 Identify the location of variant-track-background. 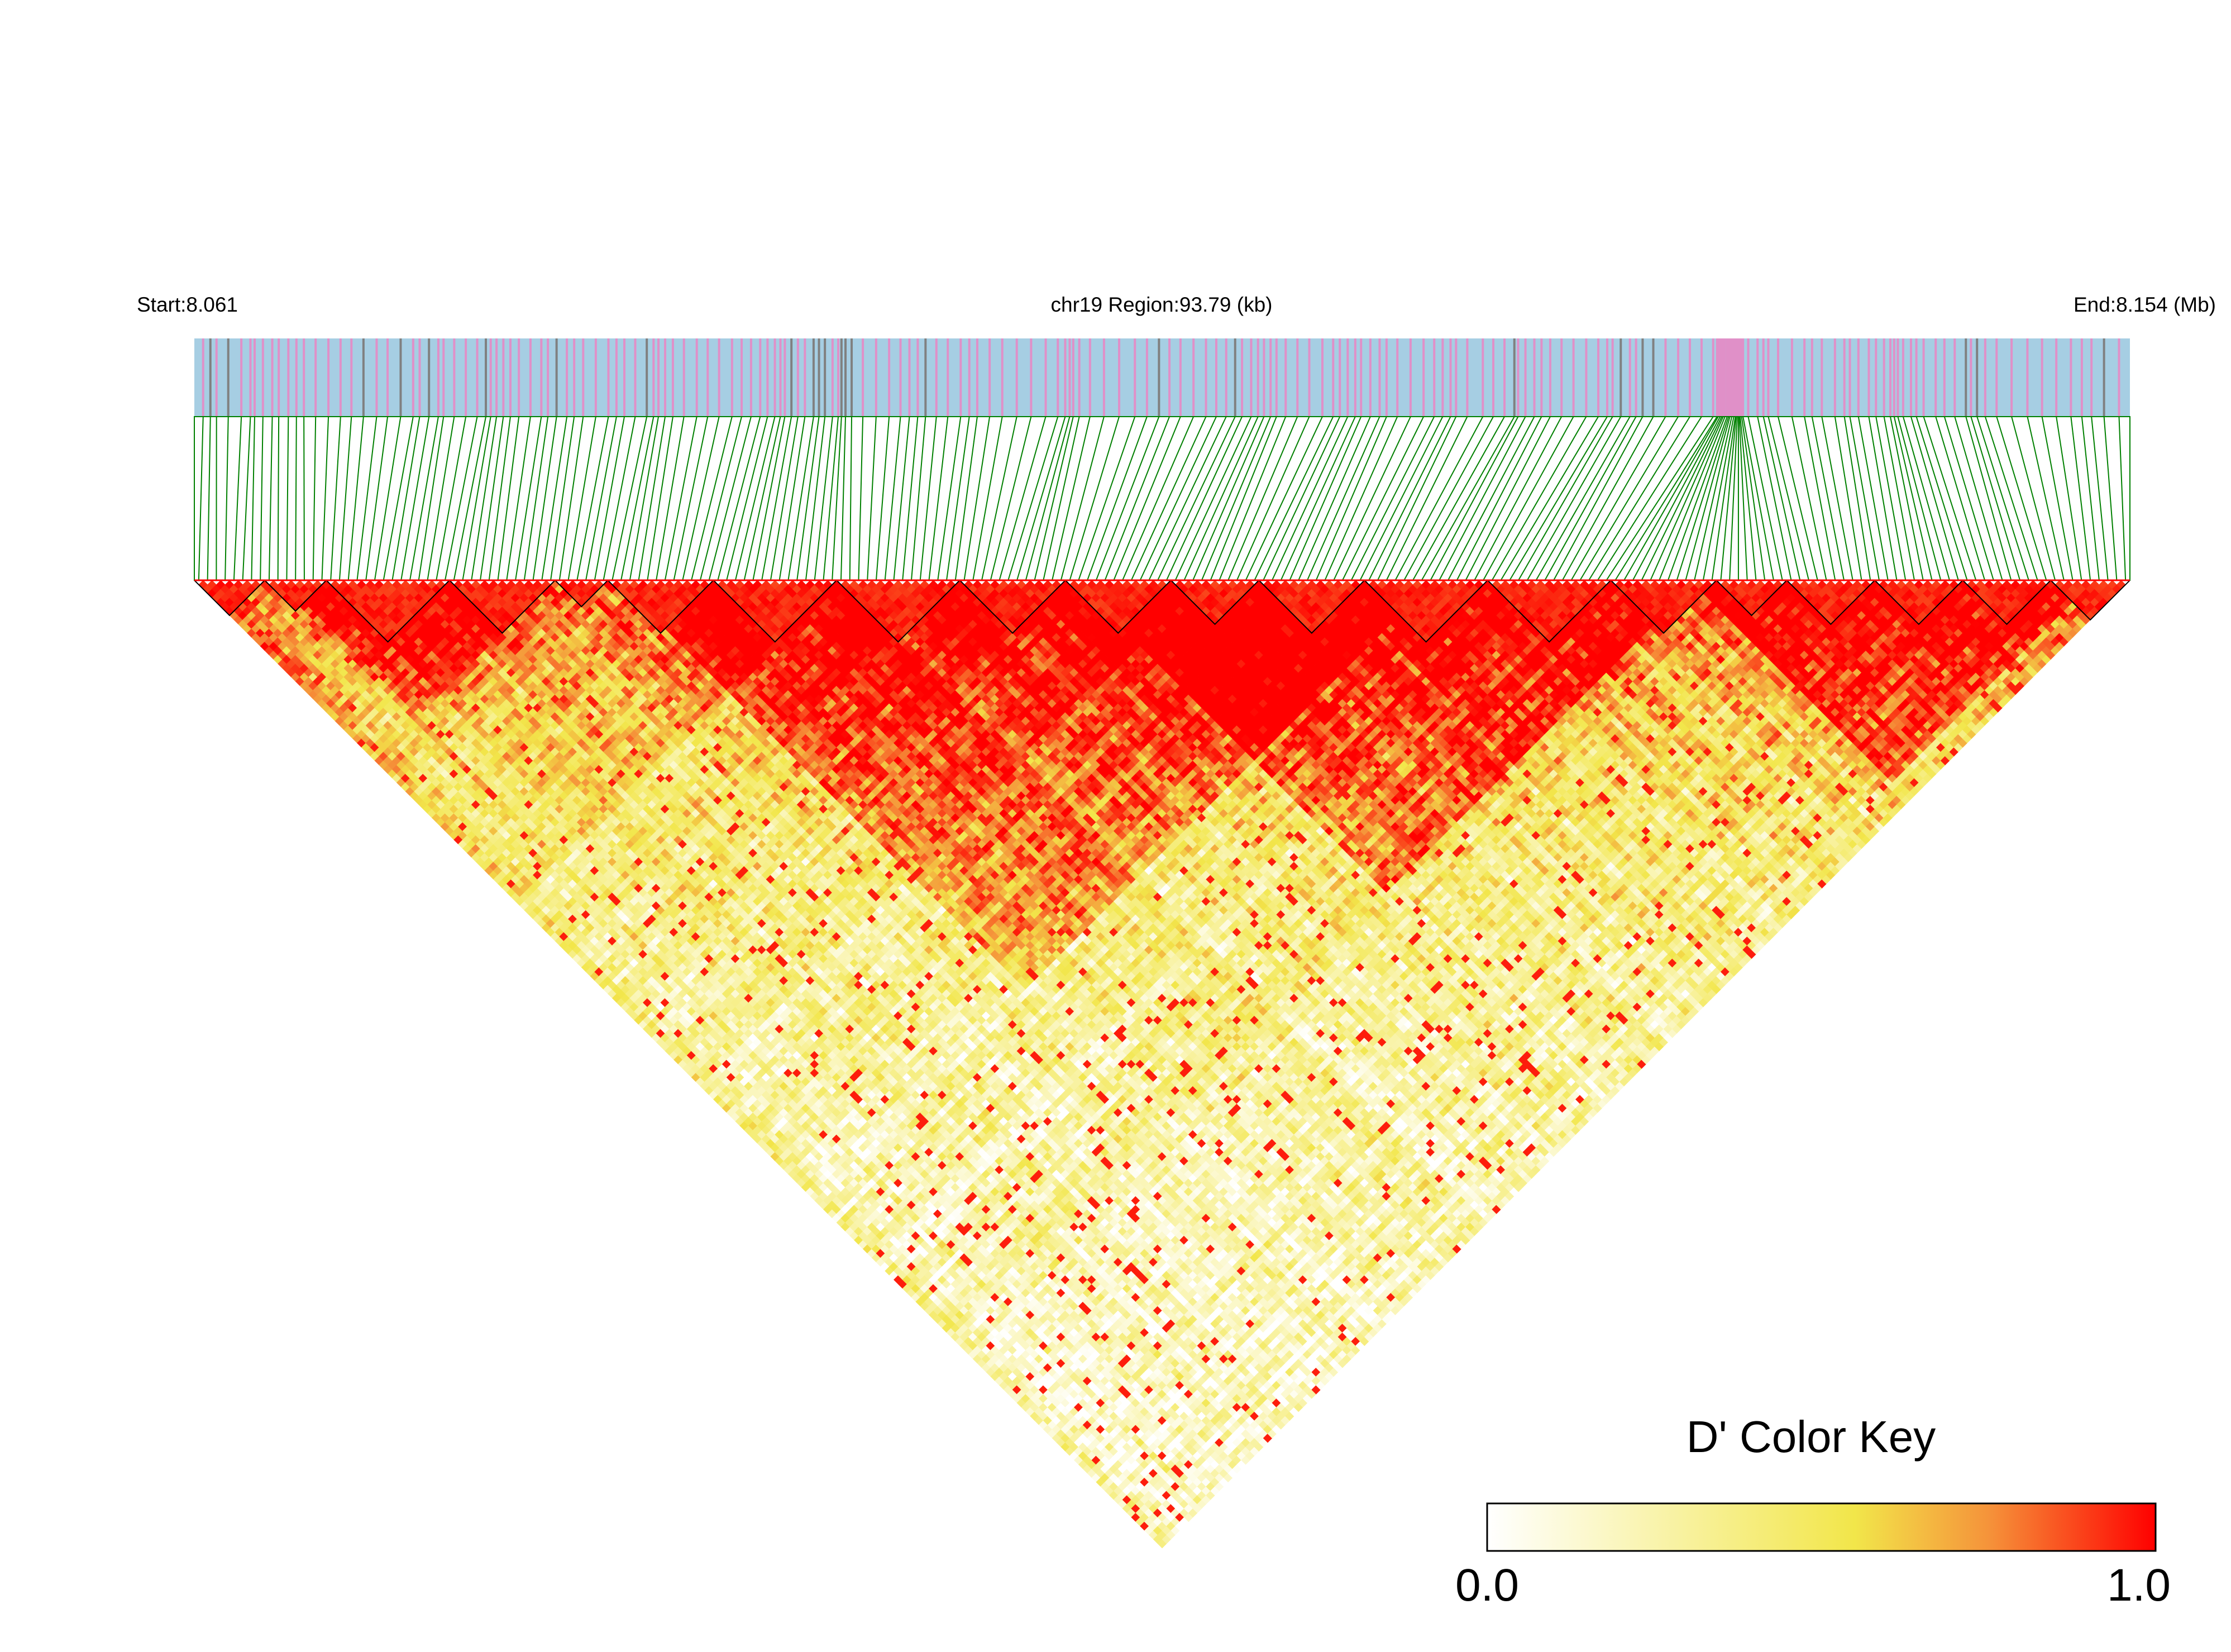
(1162, 377).